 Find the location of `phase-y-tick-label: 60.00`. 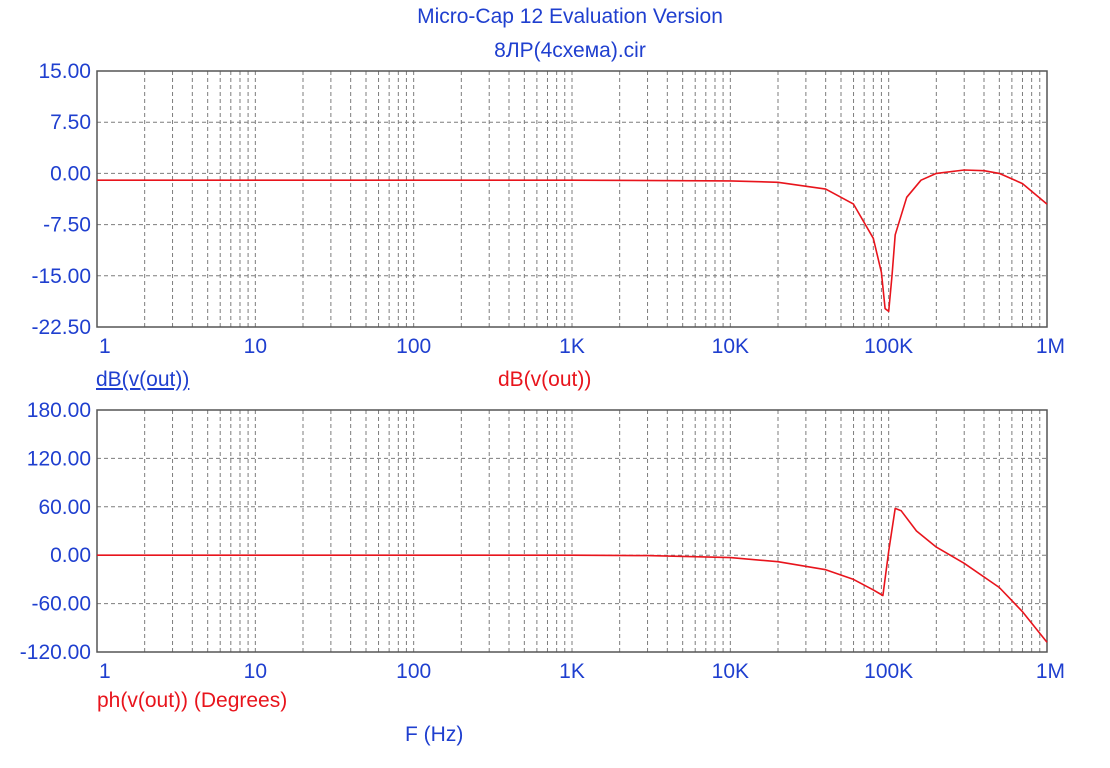

phase-y-tick-label: 60.00 is located at coordinates (64, 507).